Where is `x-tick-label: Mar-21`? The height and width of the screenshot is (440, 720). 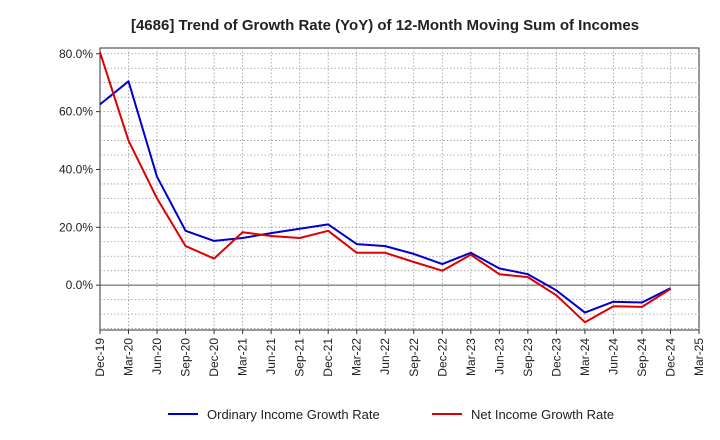
x-tick-label: Mar-21 is located at coordinates (243, 357).